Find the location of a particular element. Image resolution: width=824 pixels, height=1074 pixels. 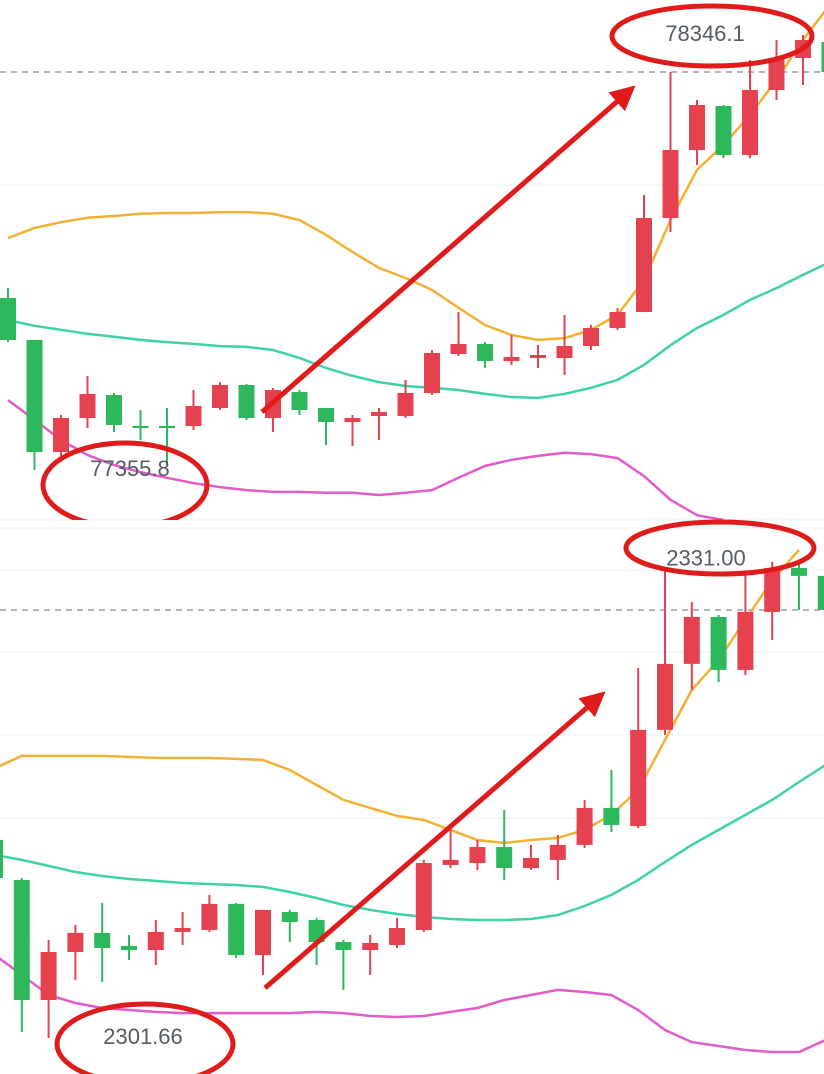

price-label: 2331.00 is located at coordinates (706, 558).